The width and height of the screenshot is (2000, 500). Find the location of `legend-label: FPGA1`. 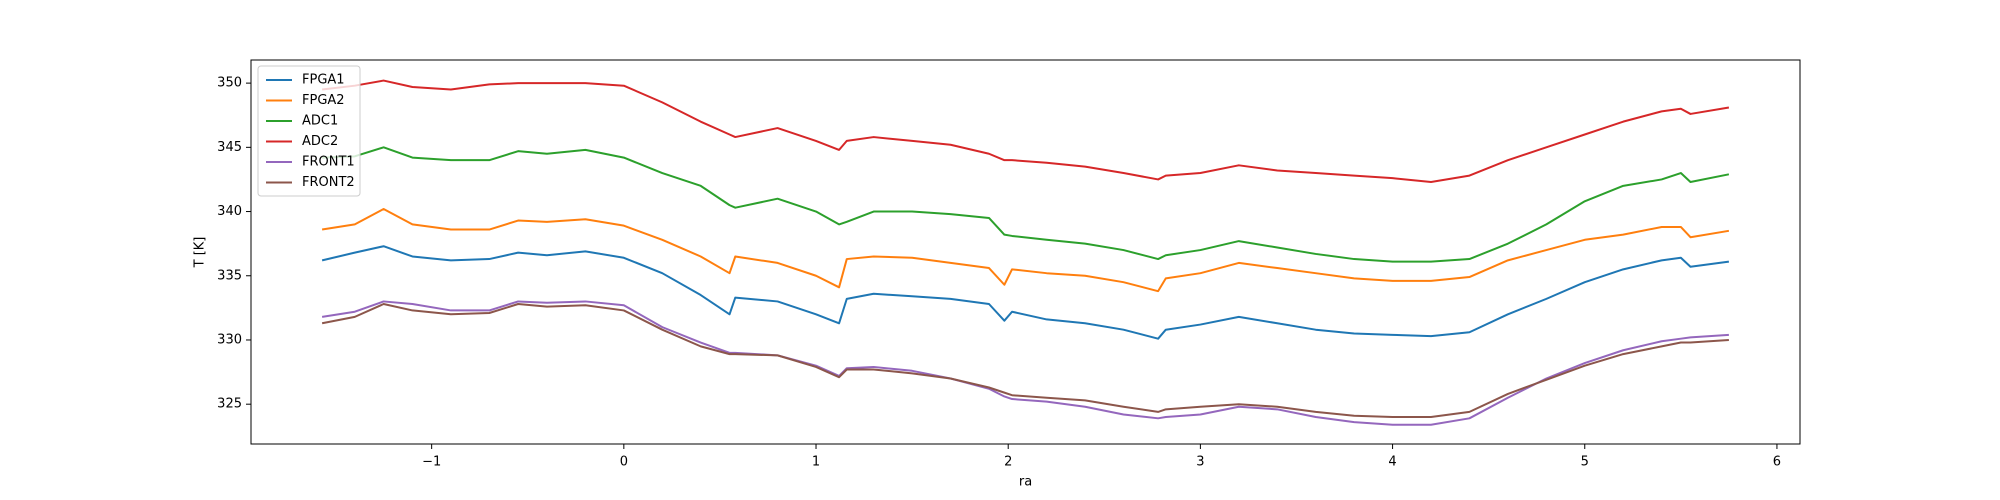

legend-label: FPGA1 is located at coordinates (323, 80).